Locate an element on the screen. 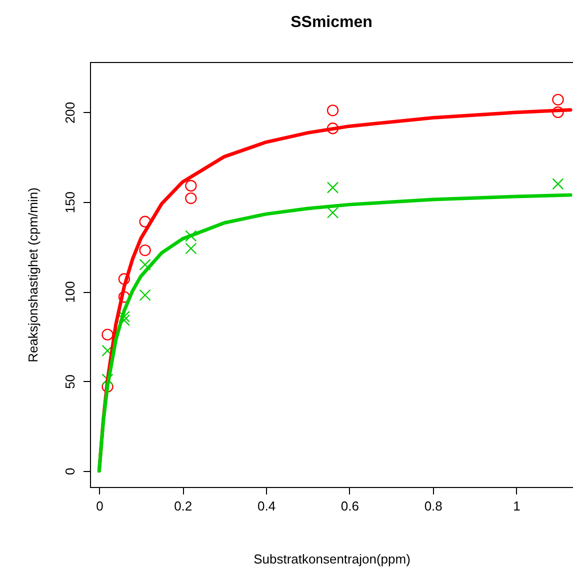 This screenshot has height=570, width=573. x-tick-label: 0.8 is located at coordinates (433, 506).